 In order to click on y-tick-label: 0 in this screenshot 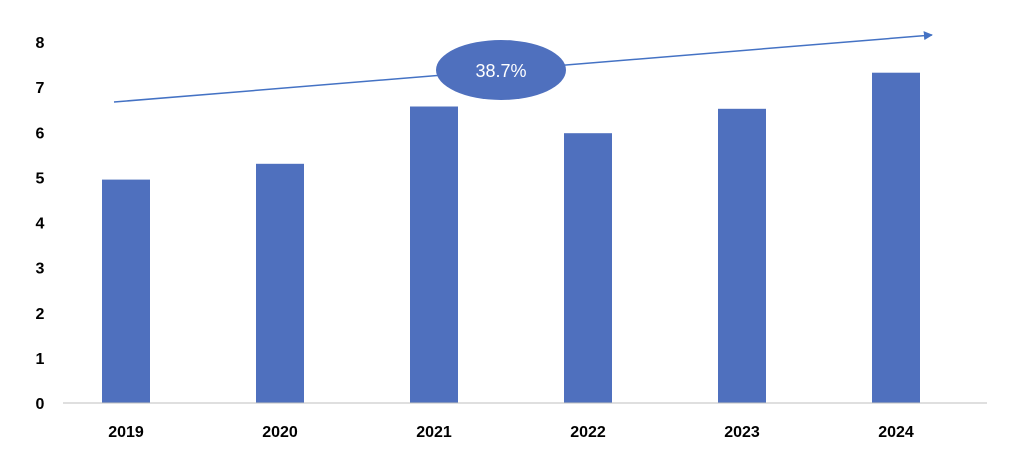, I will do `click(40, 404)`.